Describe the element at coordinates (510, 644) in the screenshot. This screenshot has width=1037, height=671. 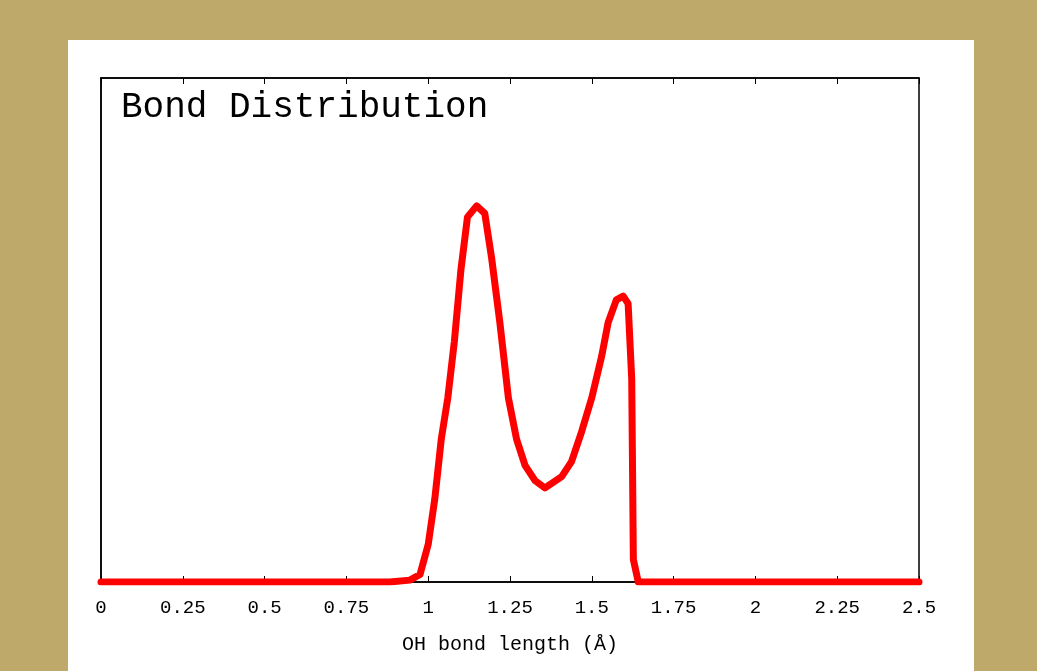
I see `x-axis-title: OH bond length (Å)` at that location.